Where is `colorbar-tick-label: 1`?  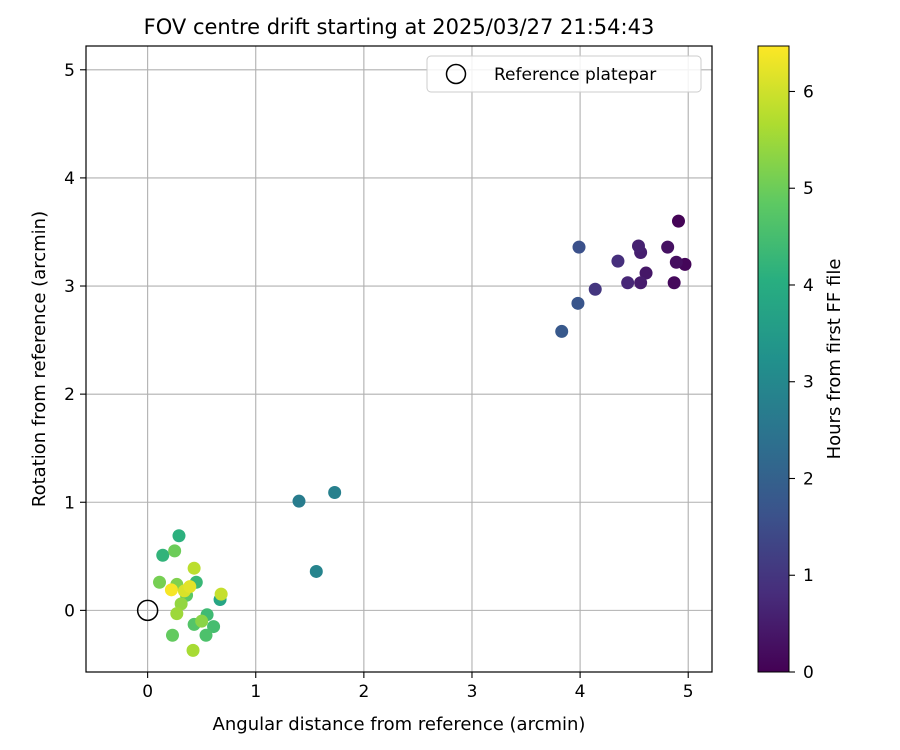 colorbar-tick-label: 1 is located at coordinates (808, 576).